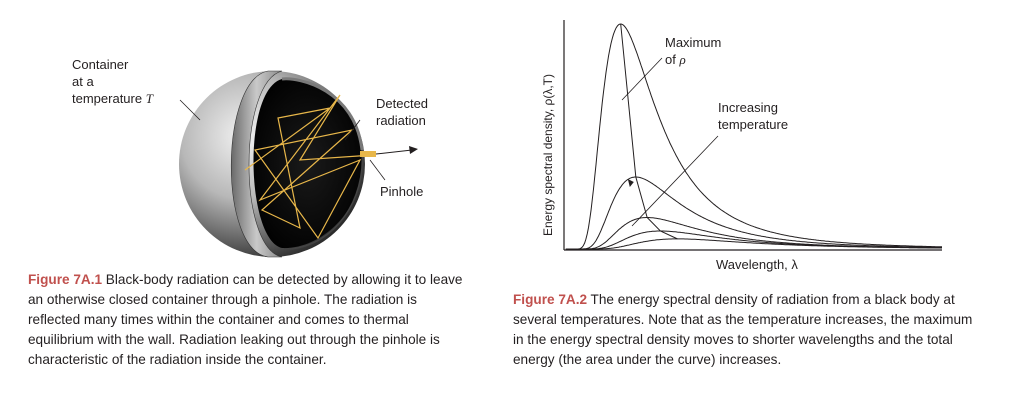 This screenshot has height=415, width=1015. Describe the element at coordinates (308, 163) in the screenshot. I see `container-cavity` at that location.